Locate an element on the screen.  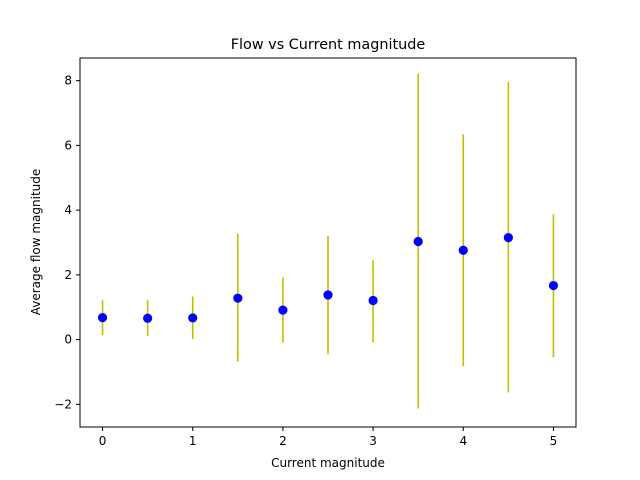
x-tick-label: 5 is located at coordinates (554, 441).